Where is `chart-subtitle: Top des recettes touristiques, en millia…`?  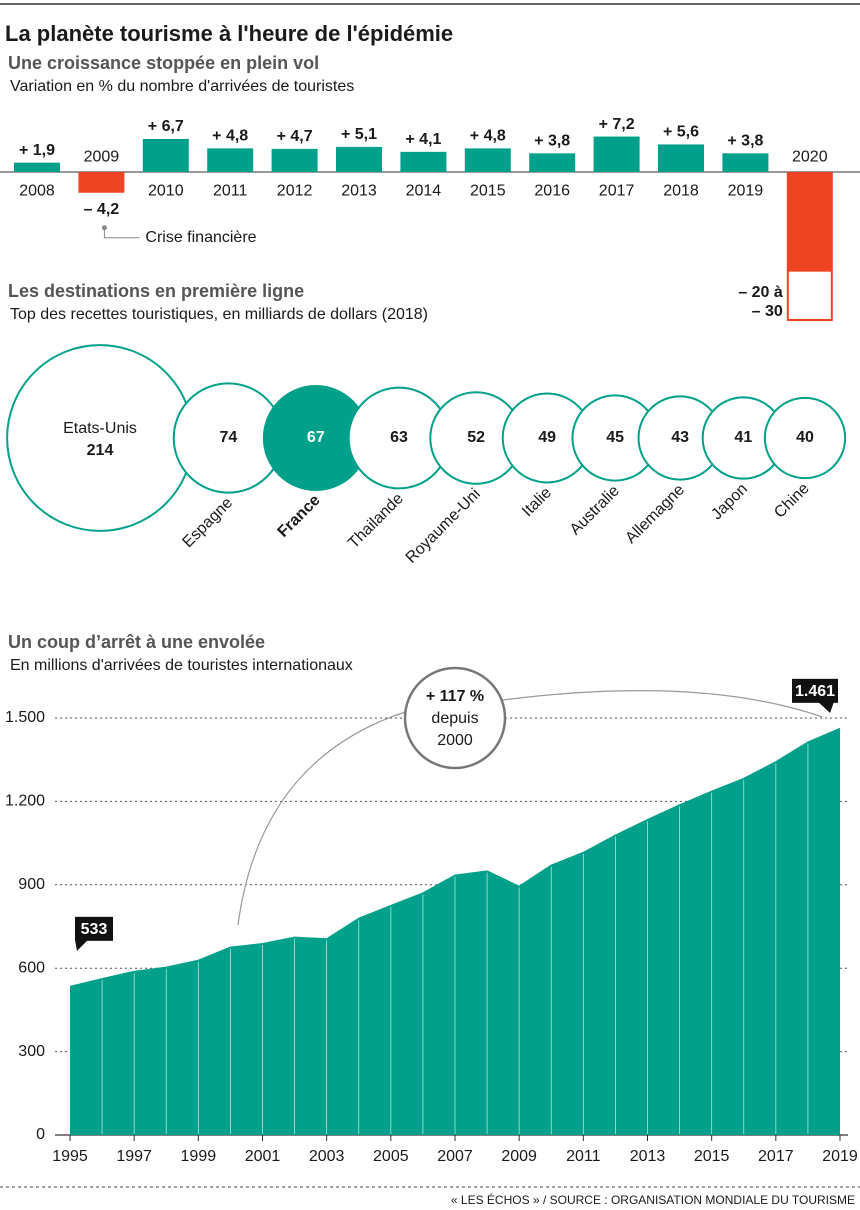
chart-subtitle: Top des recettes touristiques, en millia… is located at coordinates (219, 314).